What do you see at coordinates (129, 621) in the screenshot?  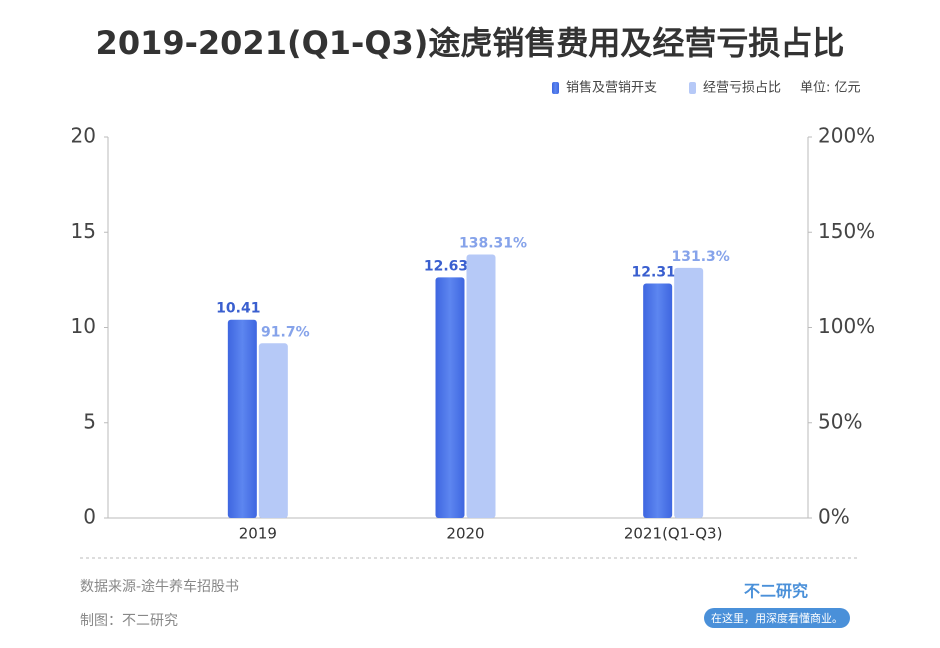 I see `credit: 制图：不二研究` at bounding box center [129, 621].